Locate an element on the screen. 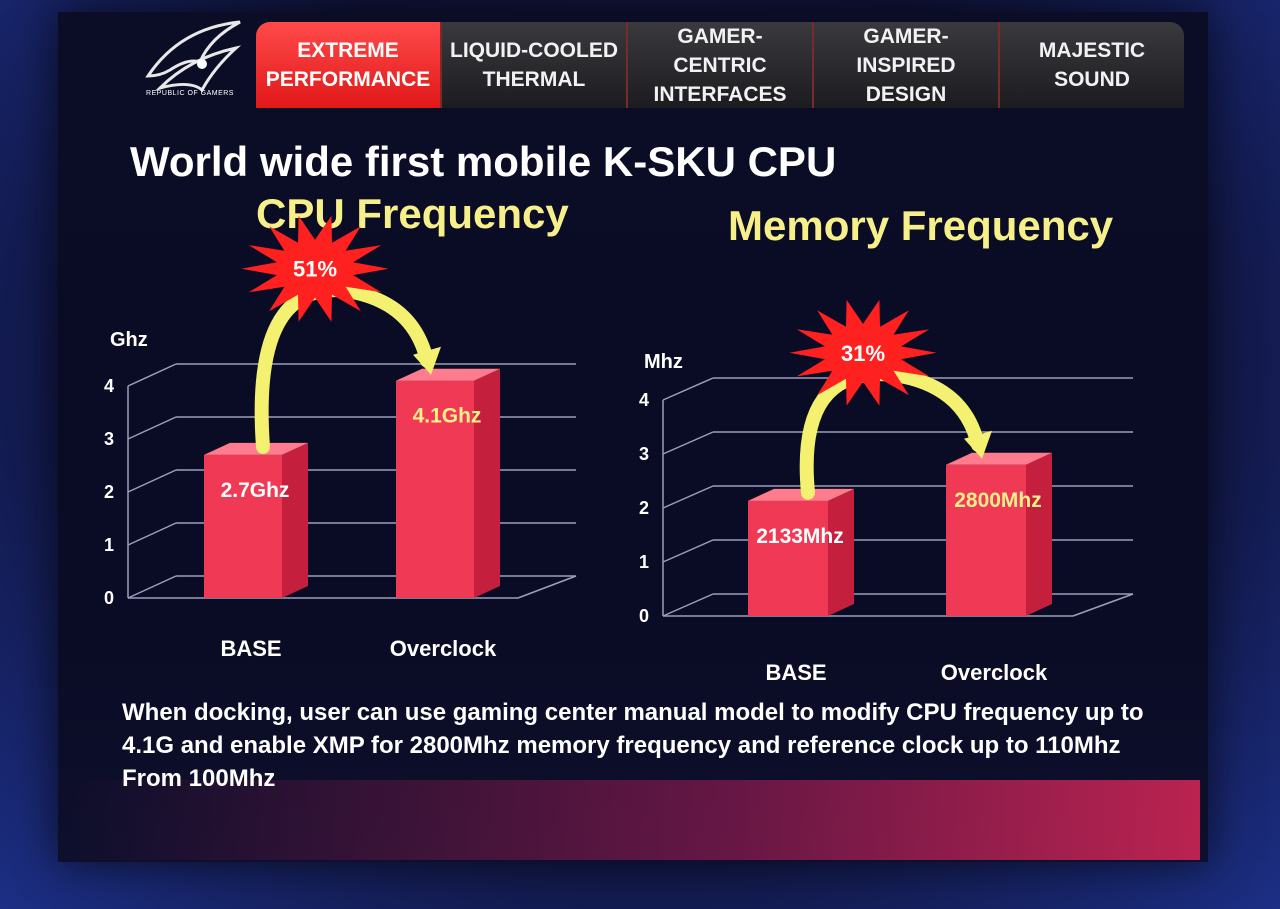 The height and width of the screenshot is (909, 1280). percent-increase-label: 51% is located at coordinates (315, 269).